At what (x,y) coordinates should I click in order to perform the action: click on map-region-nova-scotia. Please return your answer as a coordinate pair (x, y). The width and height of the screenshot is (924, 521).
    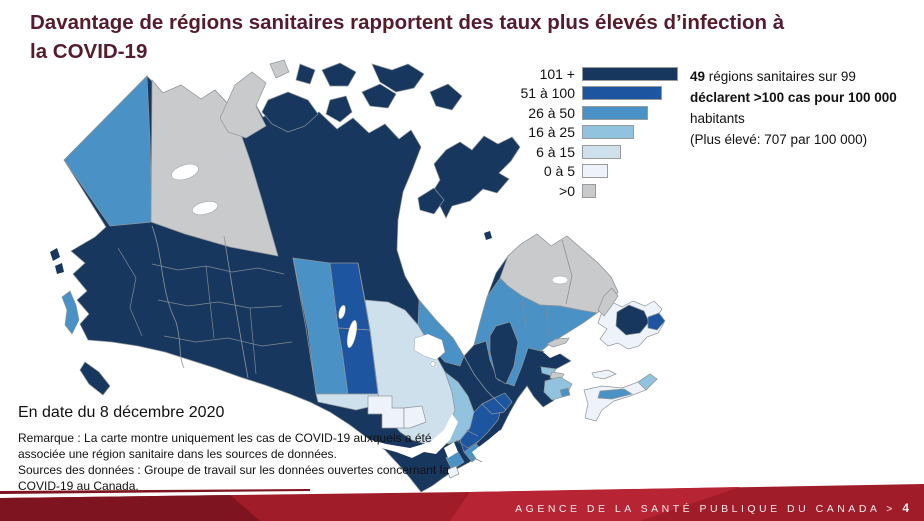
    Looking at the image, I should click on (620, 397).